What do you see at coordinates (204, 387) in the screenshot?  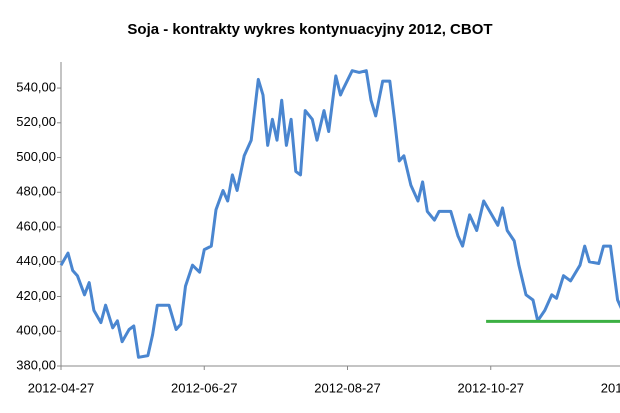 I see `x-tick-label: 2012-06-27` at bounding box center [204, 387].